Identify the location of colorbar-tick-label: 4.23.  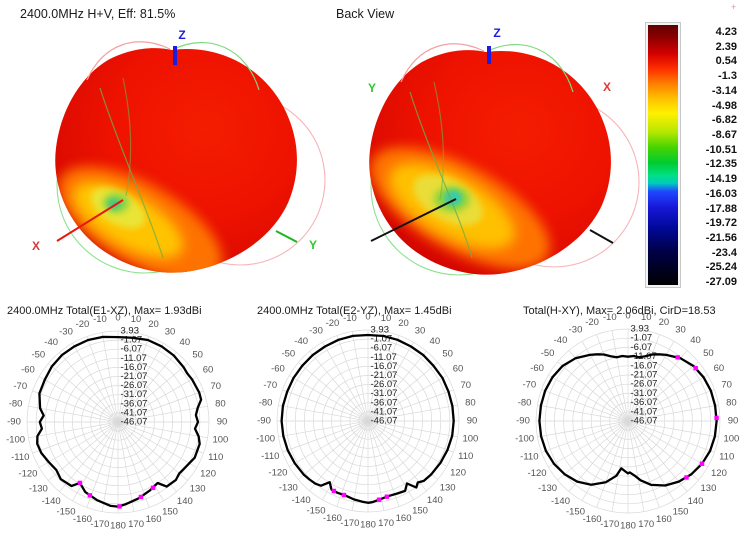
(726, 32).